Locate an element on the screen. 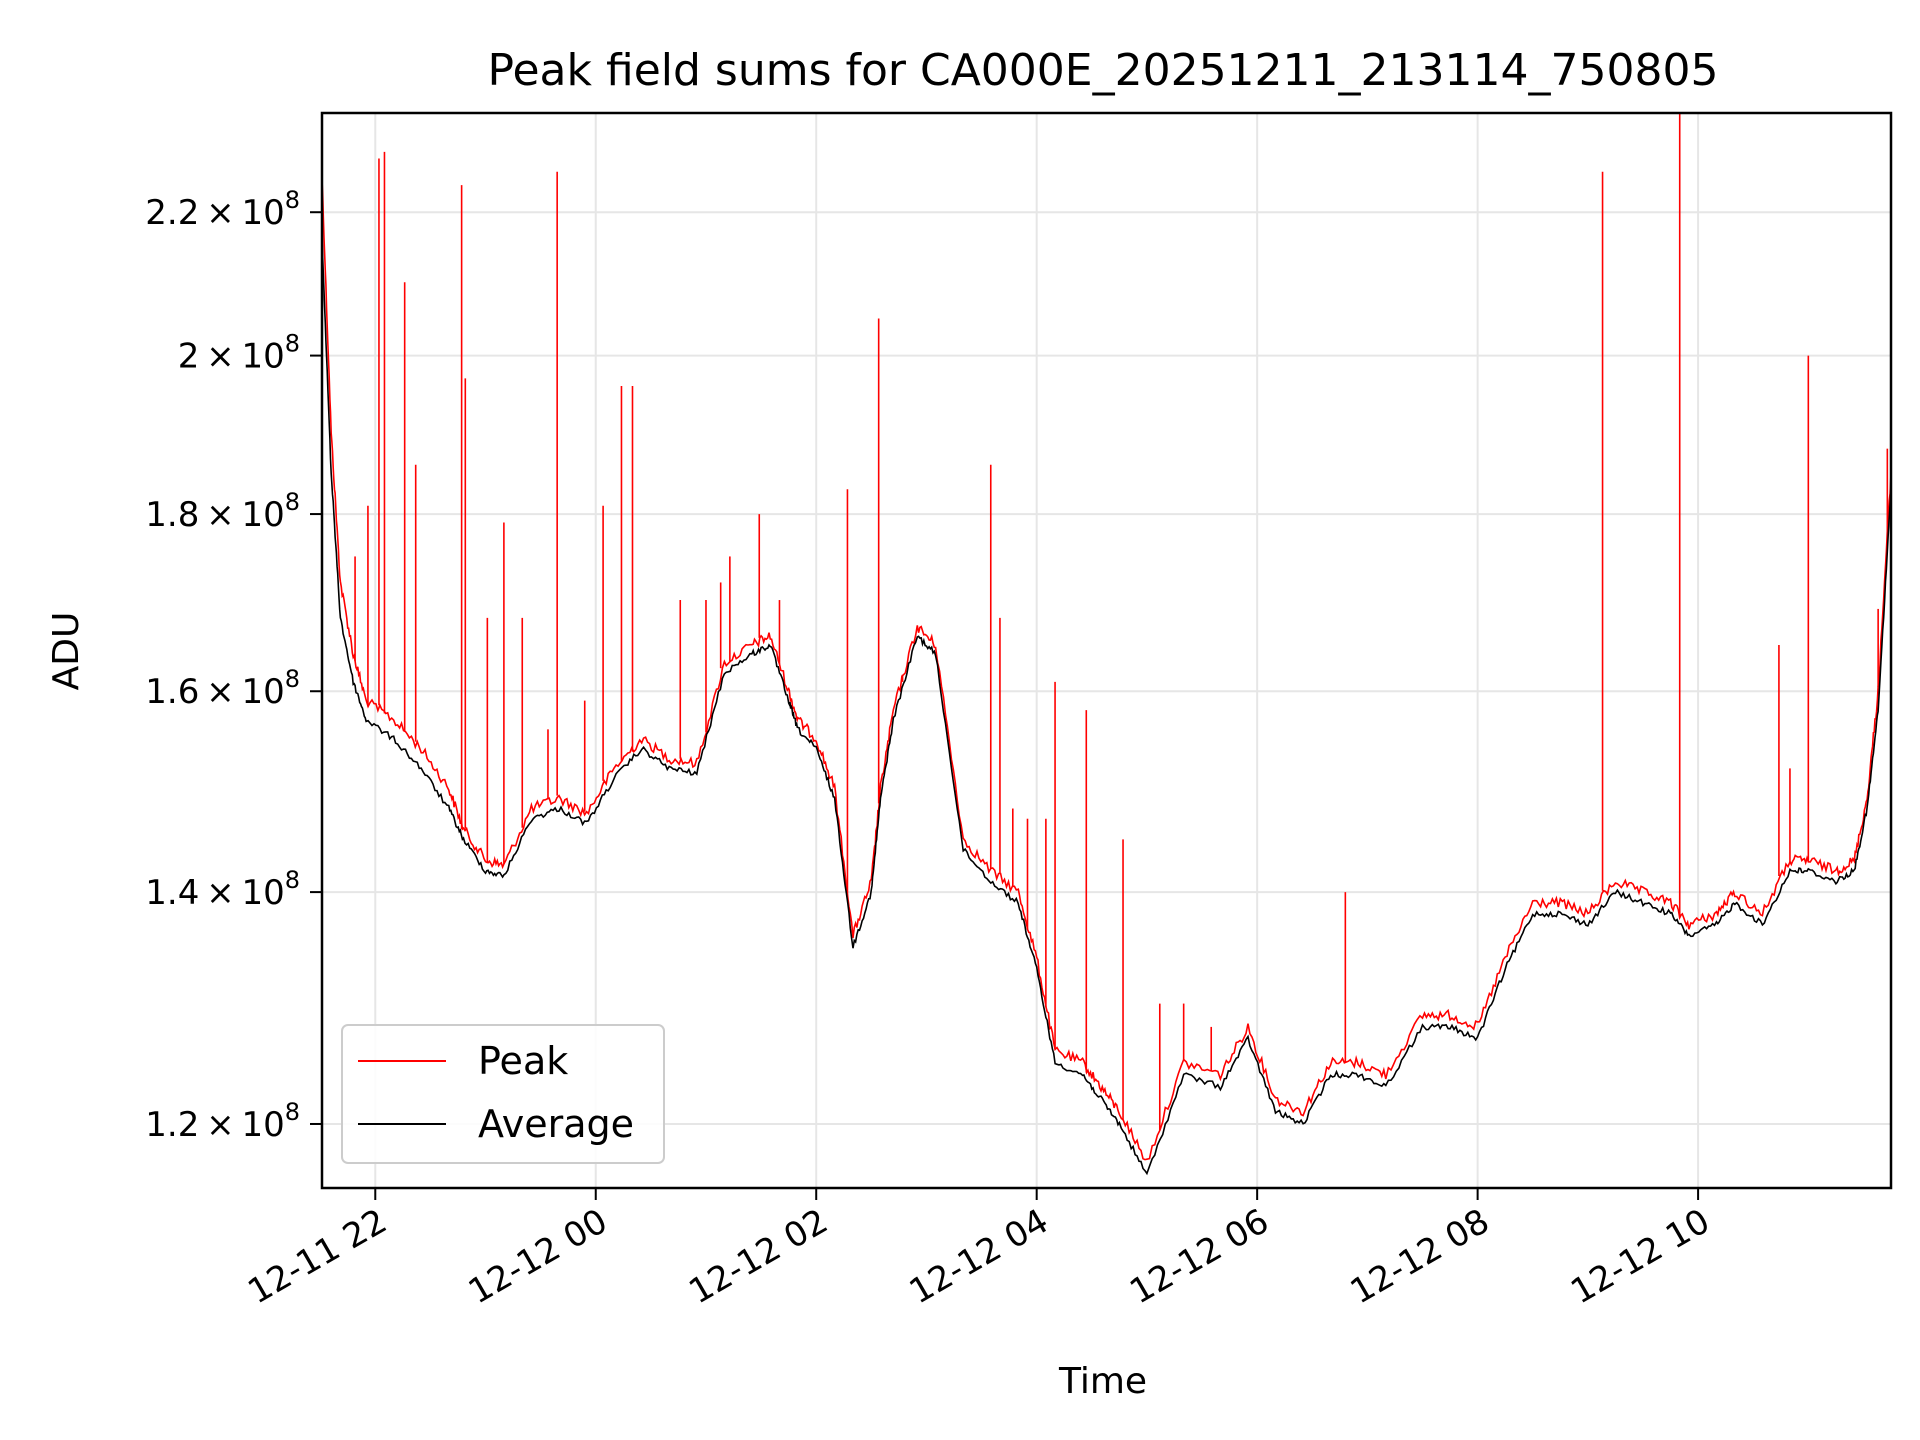 The image size is (1920, 1440). y-tick-label: 1.2 × 10⁸ is located at coordinates (222, 1121).